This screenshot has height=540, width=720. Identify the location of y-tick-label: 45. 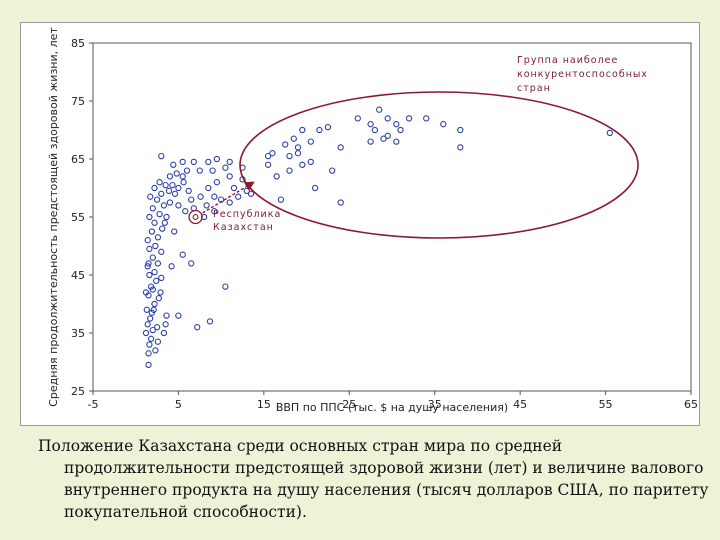
(78, 275).